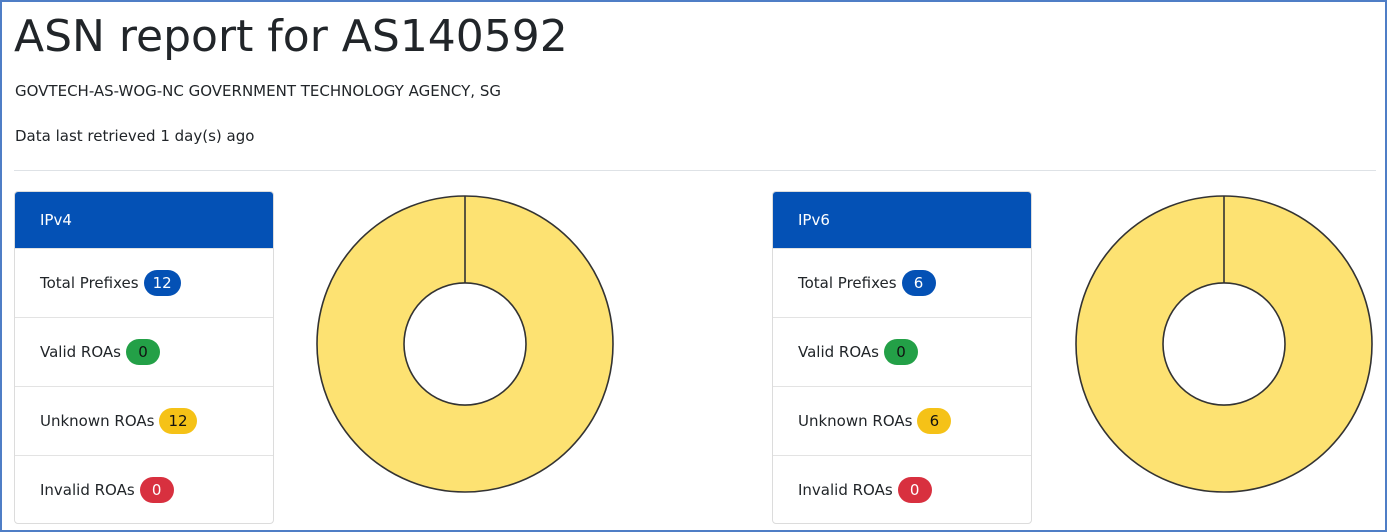 This screenshot has height=532, width=1387. What do you see at coordinates (918, 283) in the screenshot?
I see `total-prefixes-badge: 6` at bounding box center [918, 283].